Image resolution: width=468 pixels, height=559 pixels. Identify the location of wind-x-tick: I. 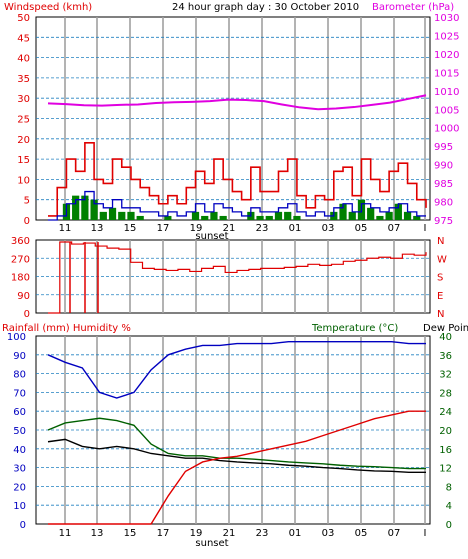
(425, 228).